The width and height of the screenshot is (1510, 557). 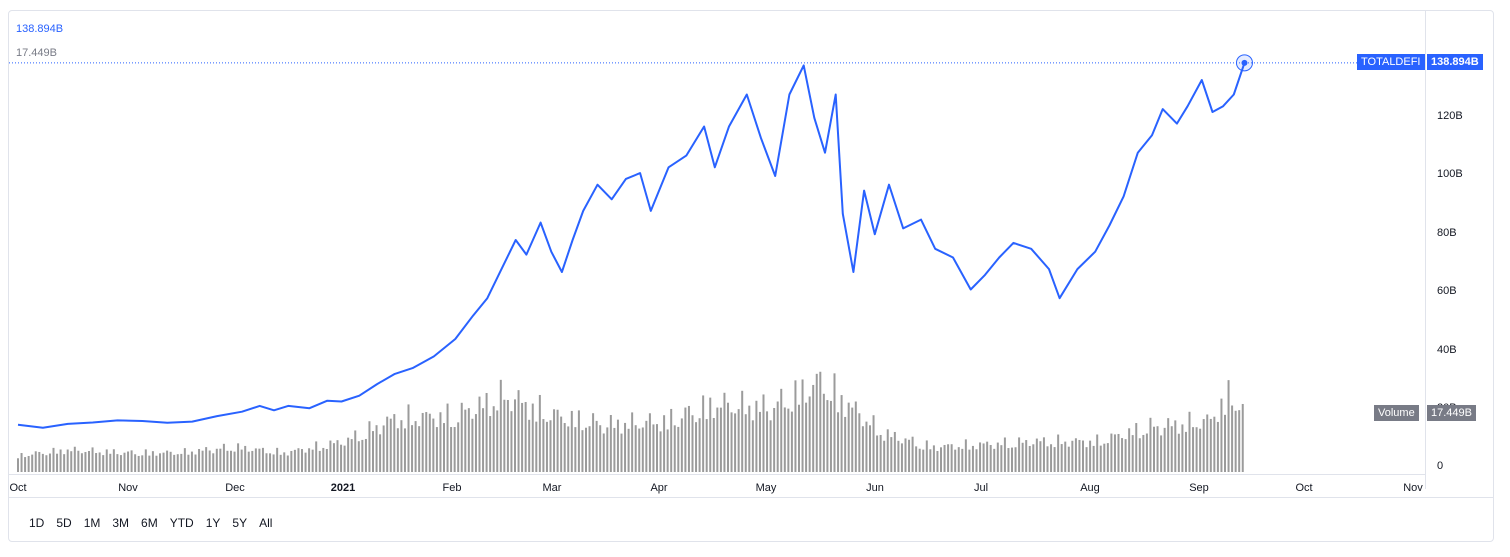 I want to click on x-tick-label: Jul, so click(x=981, y=488).